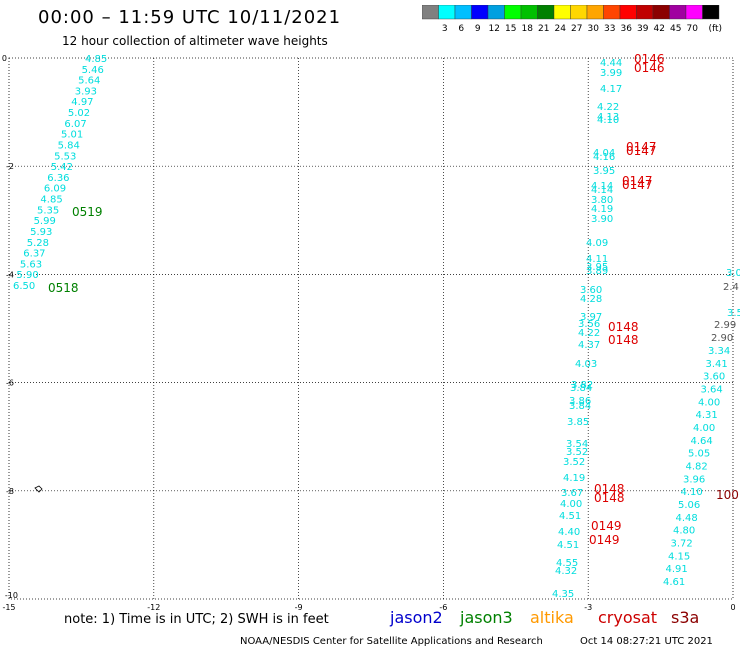 The image size is (740, 650). I want to click on wave-height-value: 4.04, so click(604, 153).